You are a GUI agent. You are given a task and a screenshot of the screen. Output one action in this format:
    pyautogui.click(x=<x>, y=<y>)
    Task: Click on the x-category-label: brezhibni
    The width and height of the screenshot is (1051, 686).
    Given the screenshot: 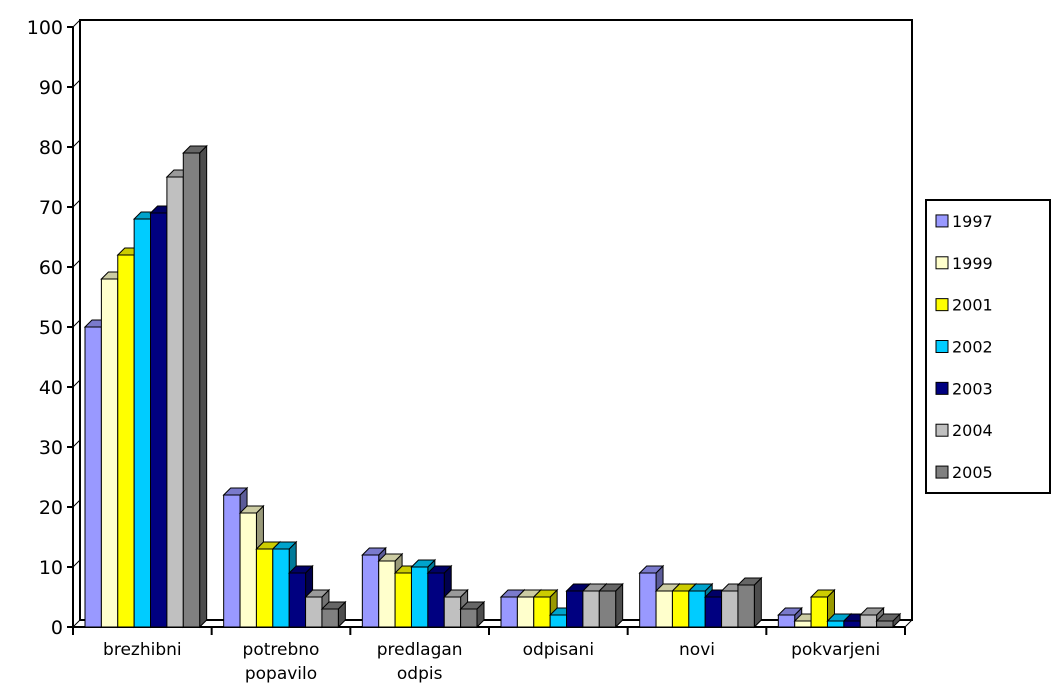 What is the action you would take?
    pyautogui.click(x=142, y=650)
    